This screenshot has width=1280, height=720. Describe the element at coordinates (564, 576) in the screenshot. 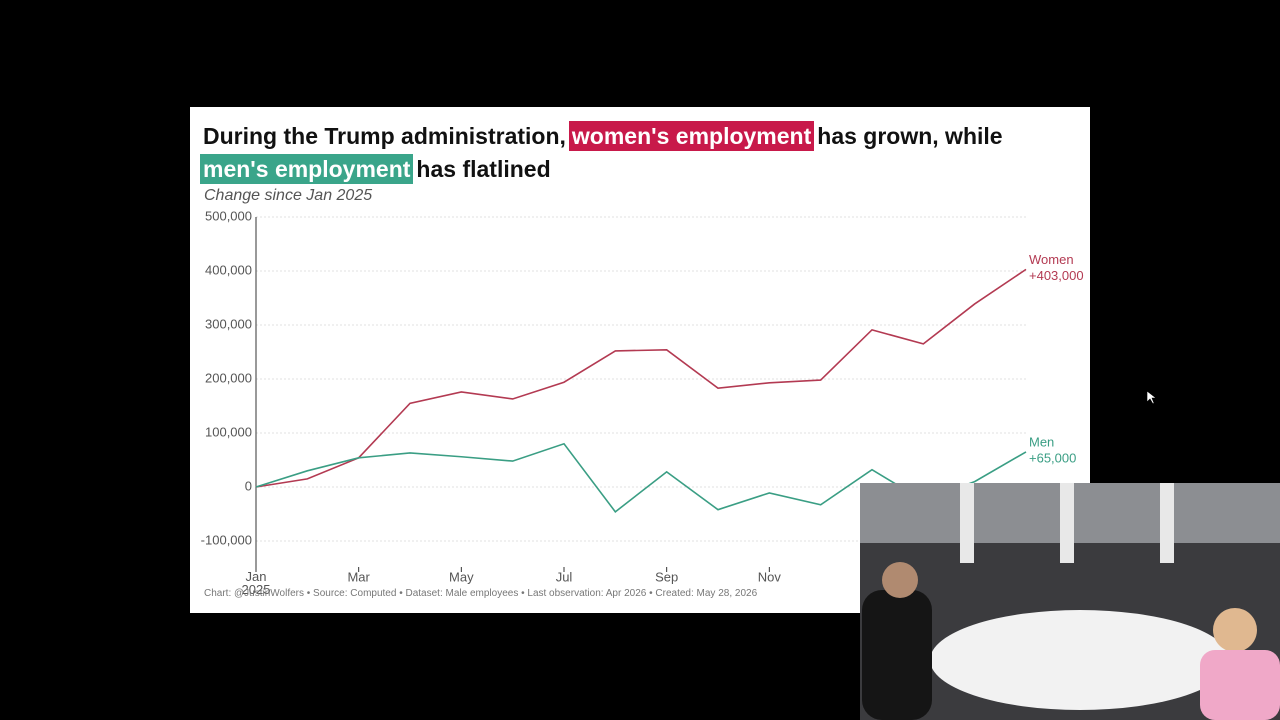

I see `x-tick-label: Jul` at that location.